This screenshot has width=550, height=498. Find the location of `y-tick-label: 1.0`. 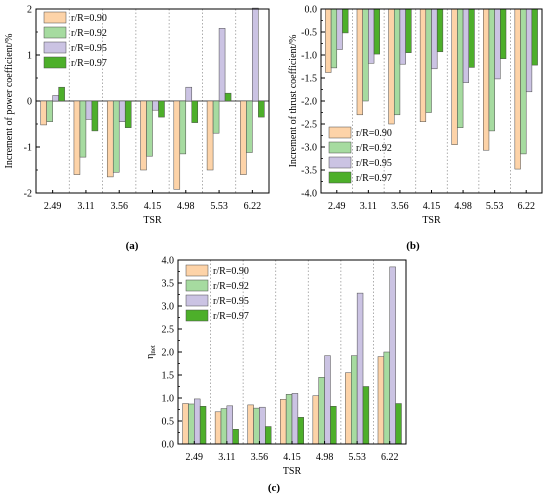

y-tick-label: 1.0 is located at coordinates (168, 399).